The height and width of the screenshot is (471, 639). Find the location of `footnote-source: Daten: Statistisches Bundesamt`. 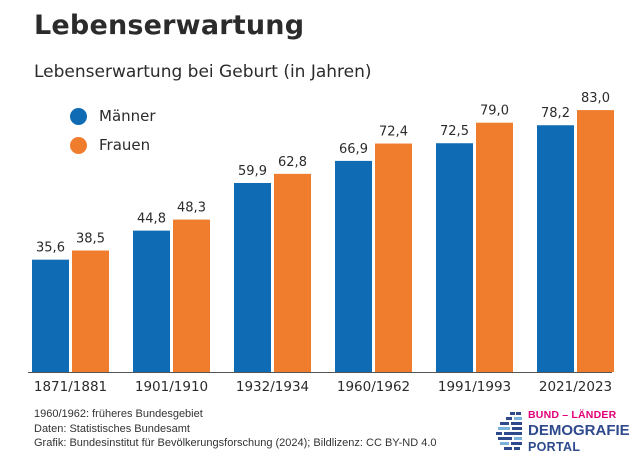

footnote-source: Daten: Statistisches Bundesamt is located at coordinates (112, 428).